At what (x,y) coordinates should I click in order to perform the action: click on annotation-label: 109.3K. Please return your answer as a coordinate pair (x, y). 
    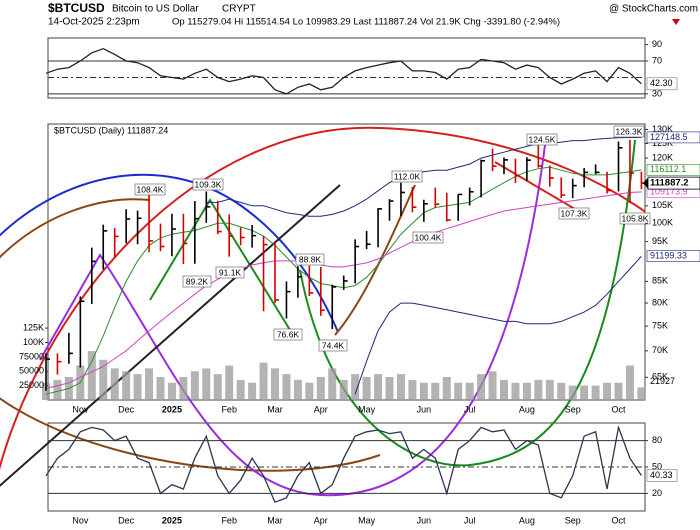
    Looking at the image, I should click on (208, 184).